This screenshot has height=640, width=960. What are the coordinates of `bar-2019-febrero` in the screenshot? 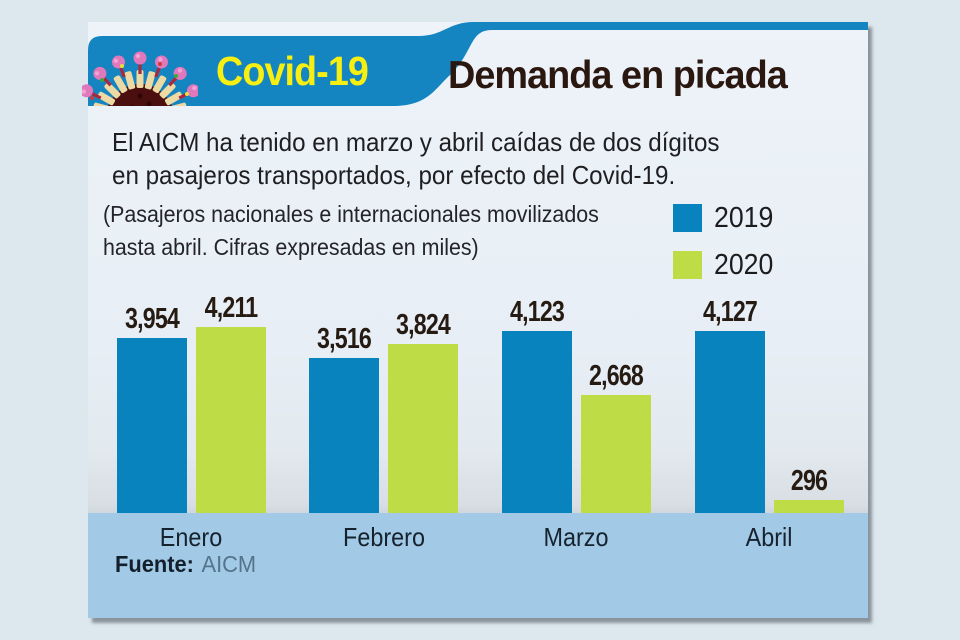 It's located at (344, 435).